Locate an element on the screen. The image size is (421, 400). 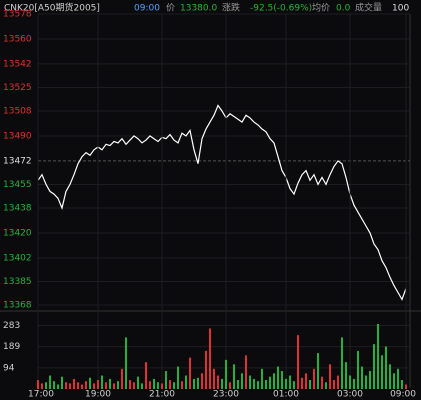
price: 13380.0 is located at coordinates (198, 9).